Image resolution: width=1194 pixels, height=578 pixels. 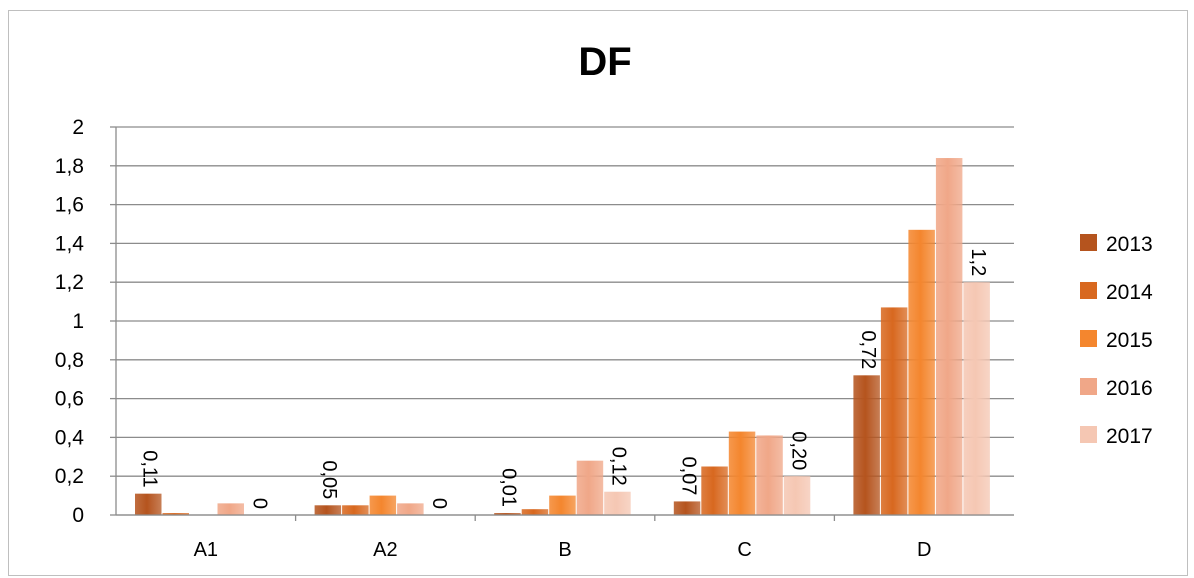 What do you see at coordinates (976, 398) in the screenshot?
I see `bar-D-2017` at bounding box center [976, 398].